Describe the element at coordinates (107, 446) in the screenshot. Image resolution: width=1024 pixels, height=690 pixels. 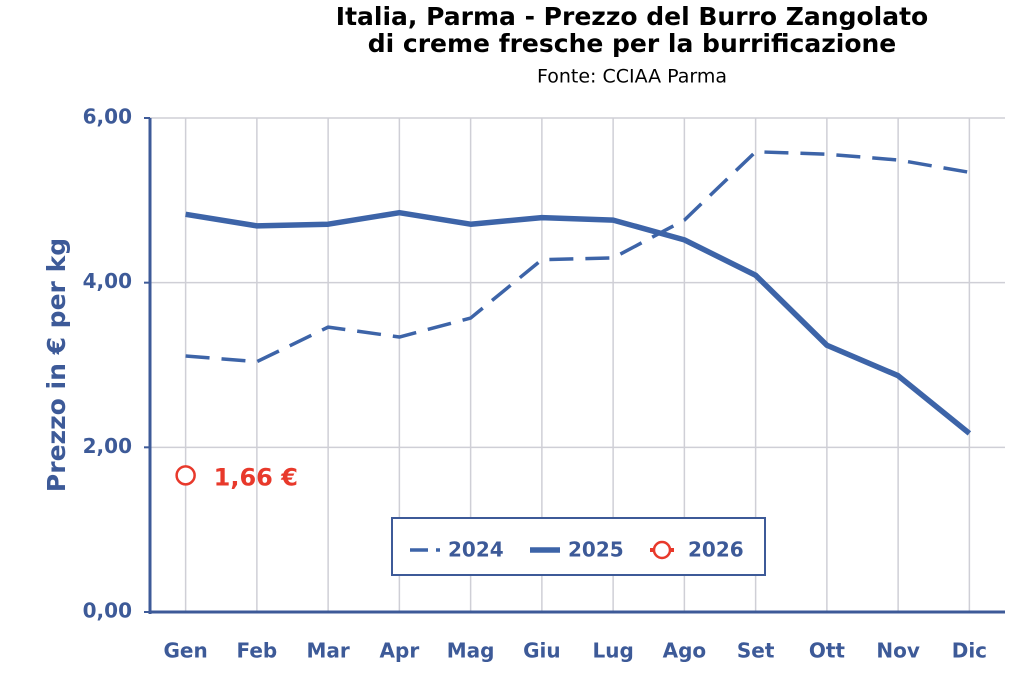
I see `y-tick-label: 2,00` at that location.